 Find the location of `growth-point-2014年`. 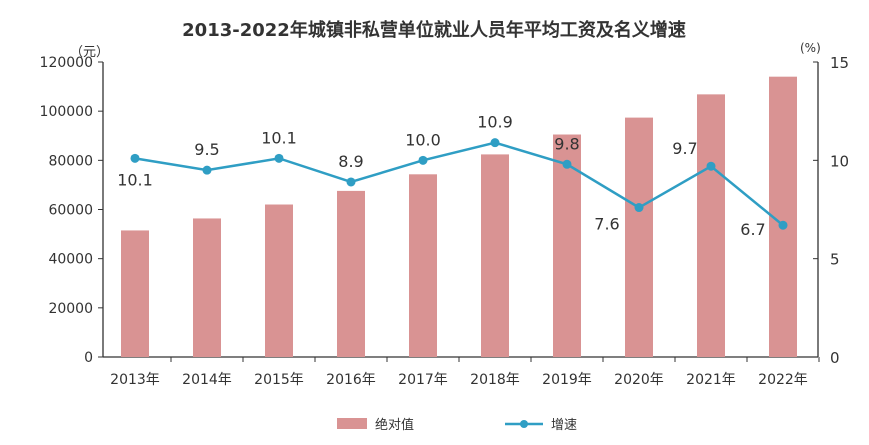

growth-point-2014年 is located at coordinates (207, 170).